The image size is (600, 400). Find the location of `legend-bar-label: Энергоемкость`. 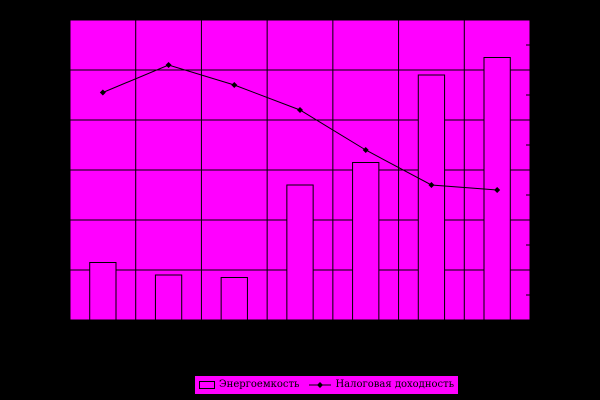

legend-bar-label: Энергоемкость is located at coordinates (259, 384).